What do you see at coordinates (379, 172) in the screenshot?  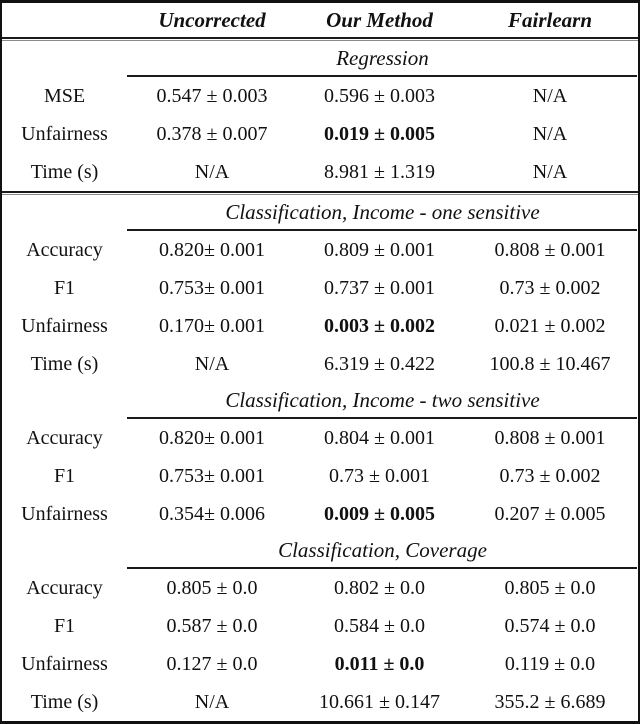 I see `data-cell: 8.981 ± 1.319` at bounding box center [379, 172].